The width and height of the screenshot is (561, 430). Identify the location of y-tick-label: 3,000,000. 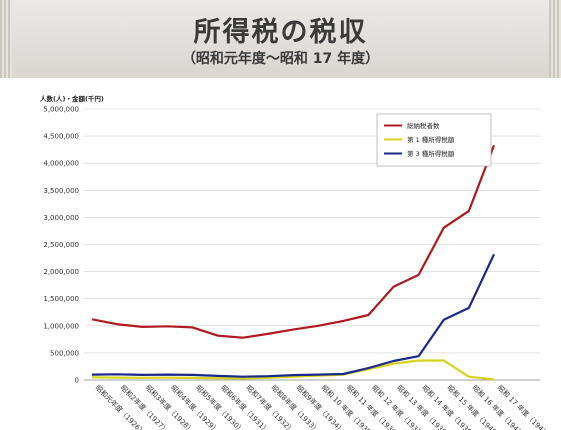
(61, 218).